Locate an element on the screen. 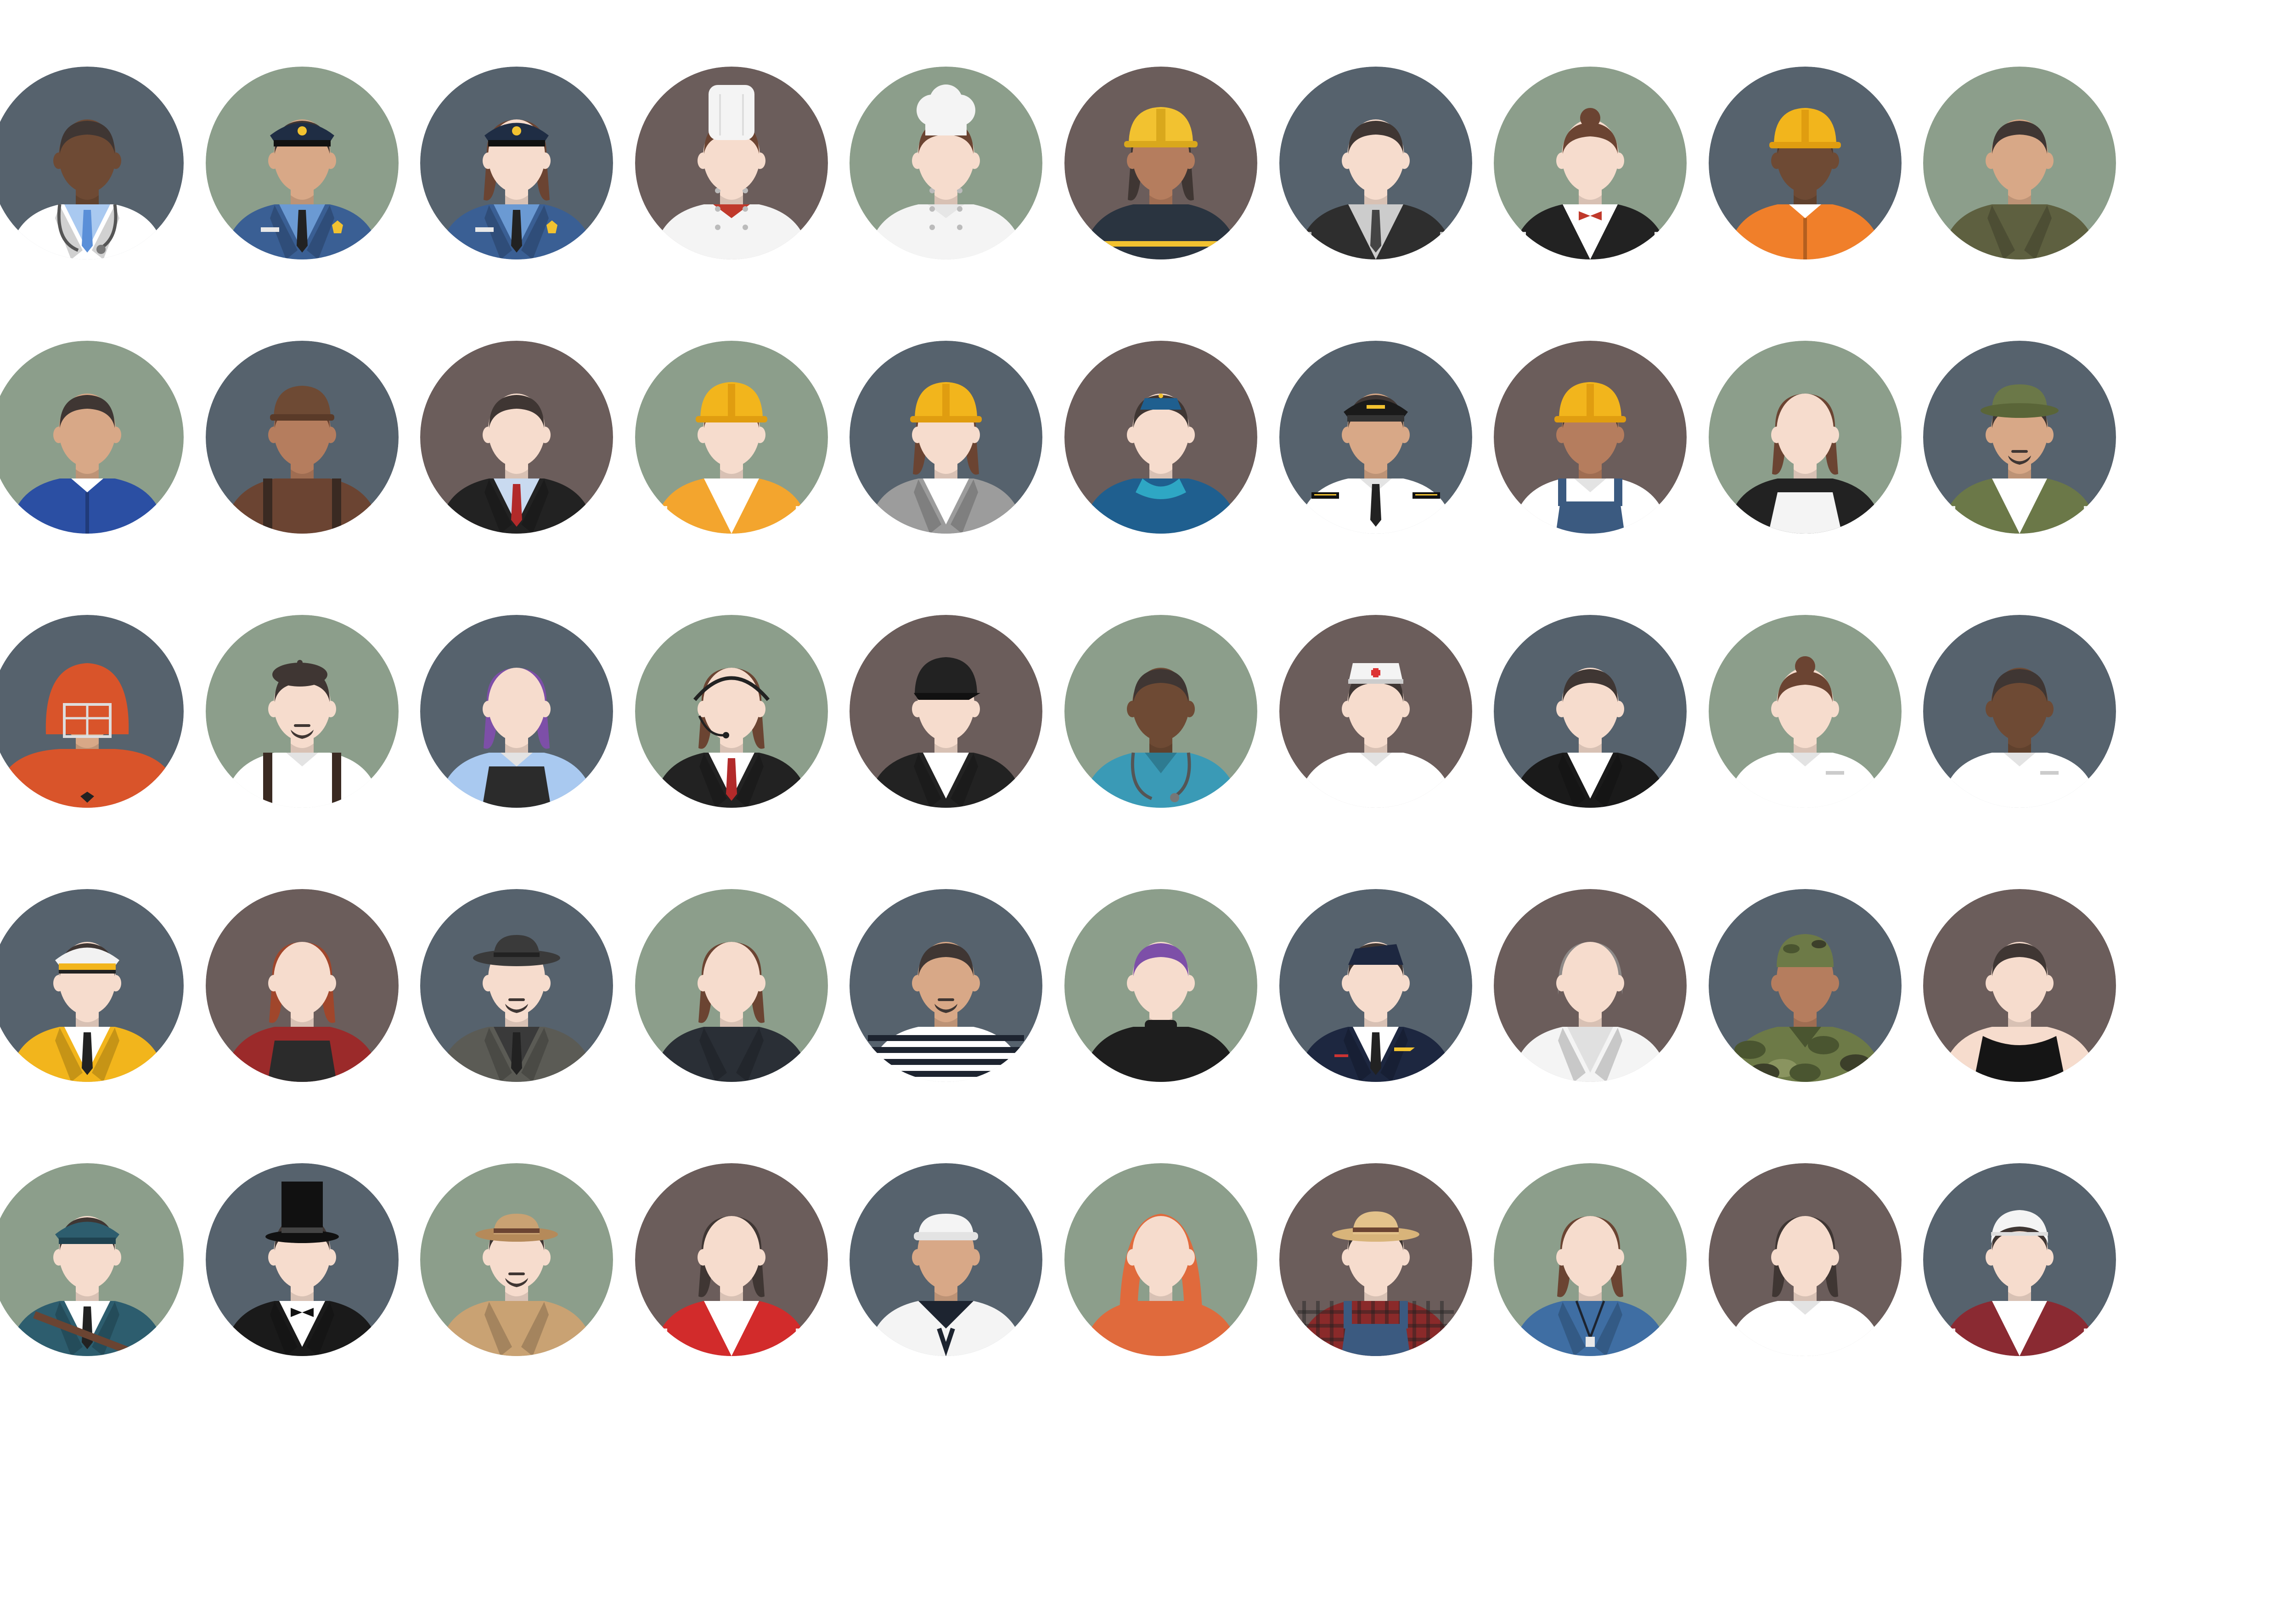 This screenshot has width=2296, height=1610. police-officer-icon is located at coordinates (302, 163).